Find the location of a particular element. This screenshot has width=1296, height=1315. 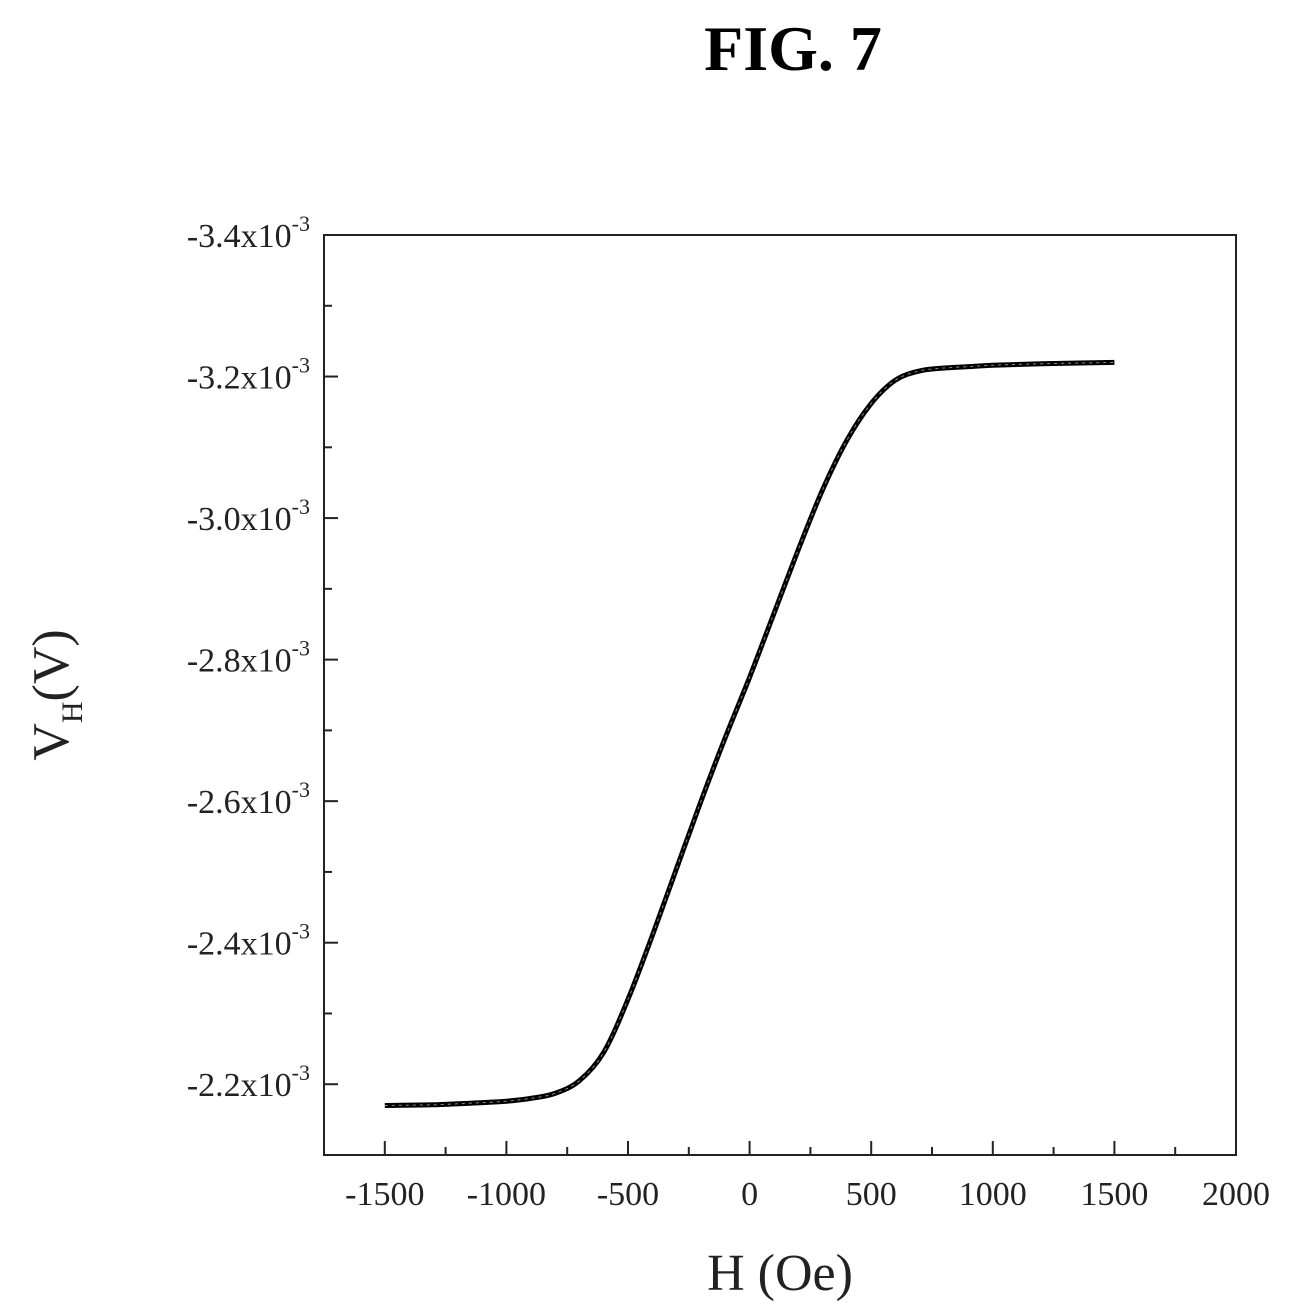

y-tick-mantissa: -3.4x10 is located at coordinates (239, 236).